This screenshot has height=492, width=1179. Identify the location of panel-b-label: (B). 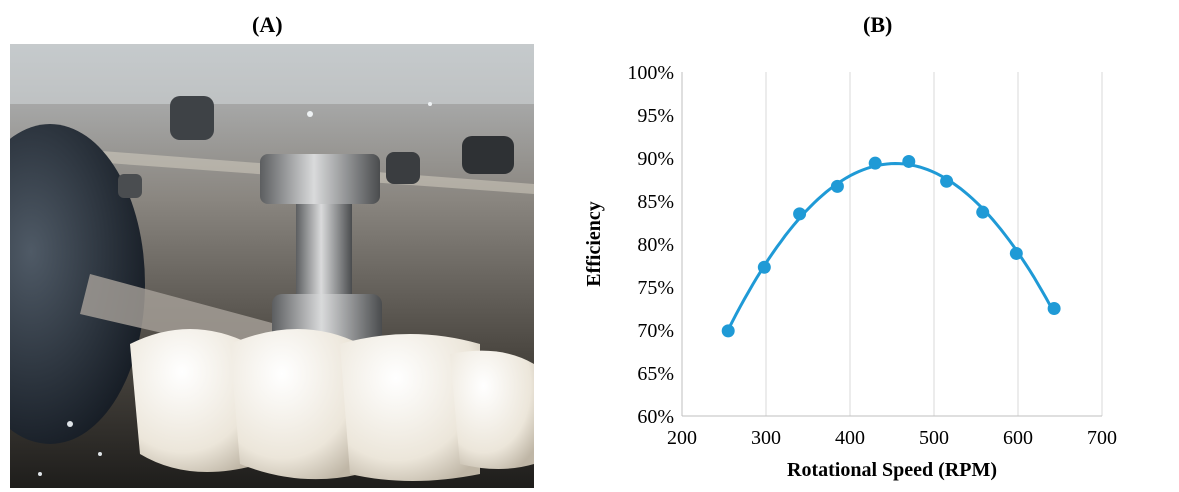
(878, 24).